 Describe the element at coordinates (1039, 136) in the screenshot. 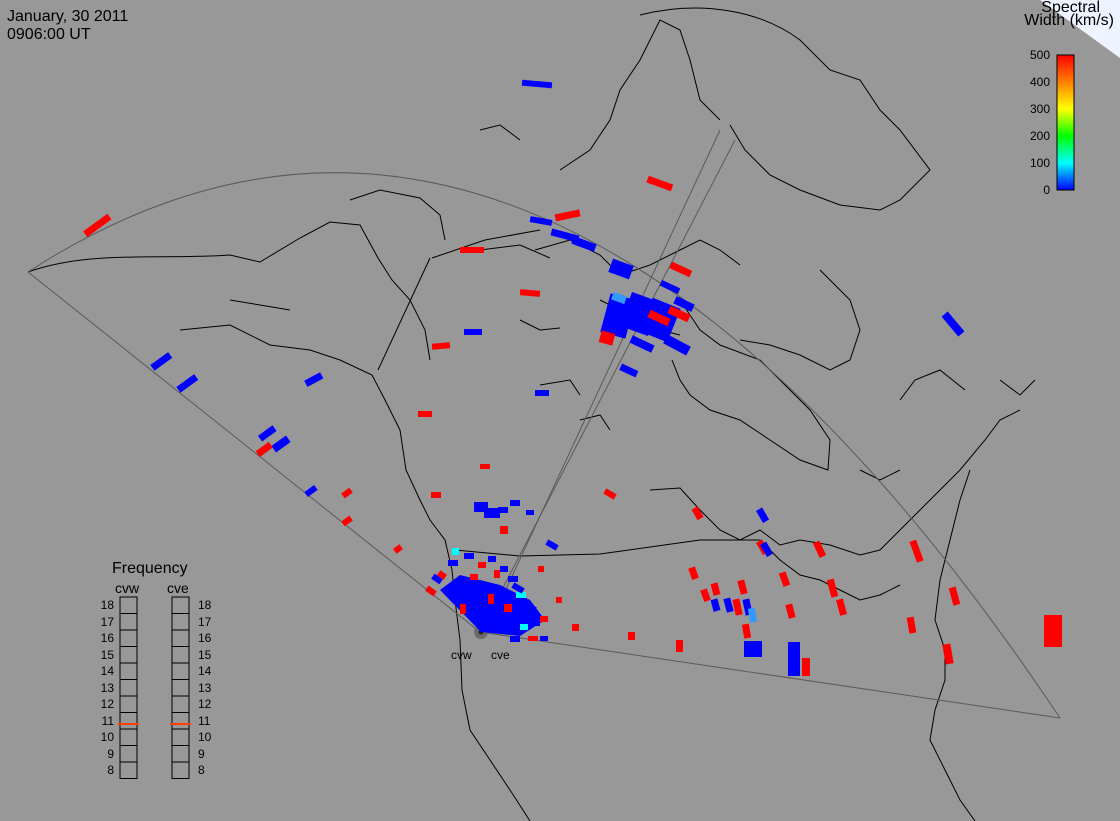

I see `colorbar-tick-label: 200` at that location.